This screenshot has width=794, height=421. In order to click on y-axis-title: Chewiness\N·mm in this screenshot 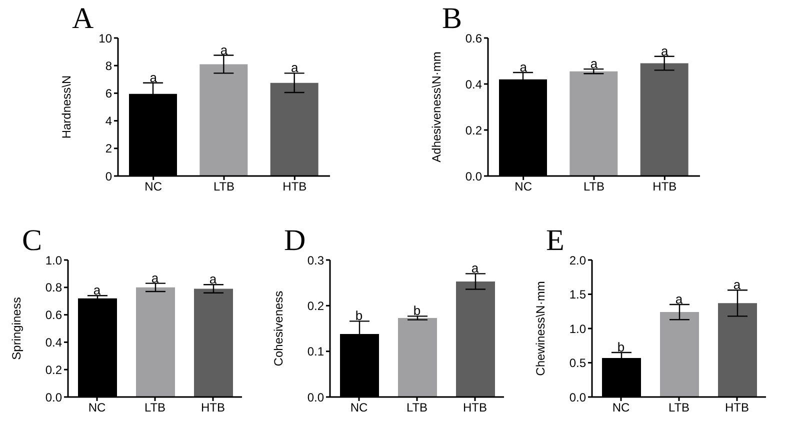, I will do `click(540, 328)`.